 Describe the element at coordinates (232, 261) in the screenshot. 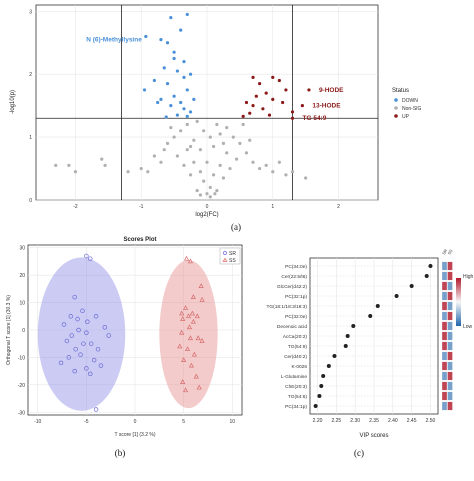

I see `legend-label-ss: SS` at that location.